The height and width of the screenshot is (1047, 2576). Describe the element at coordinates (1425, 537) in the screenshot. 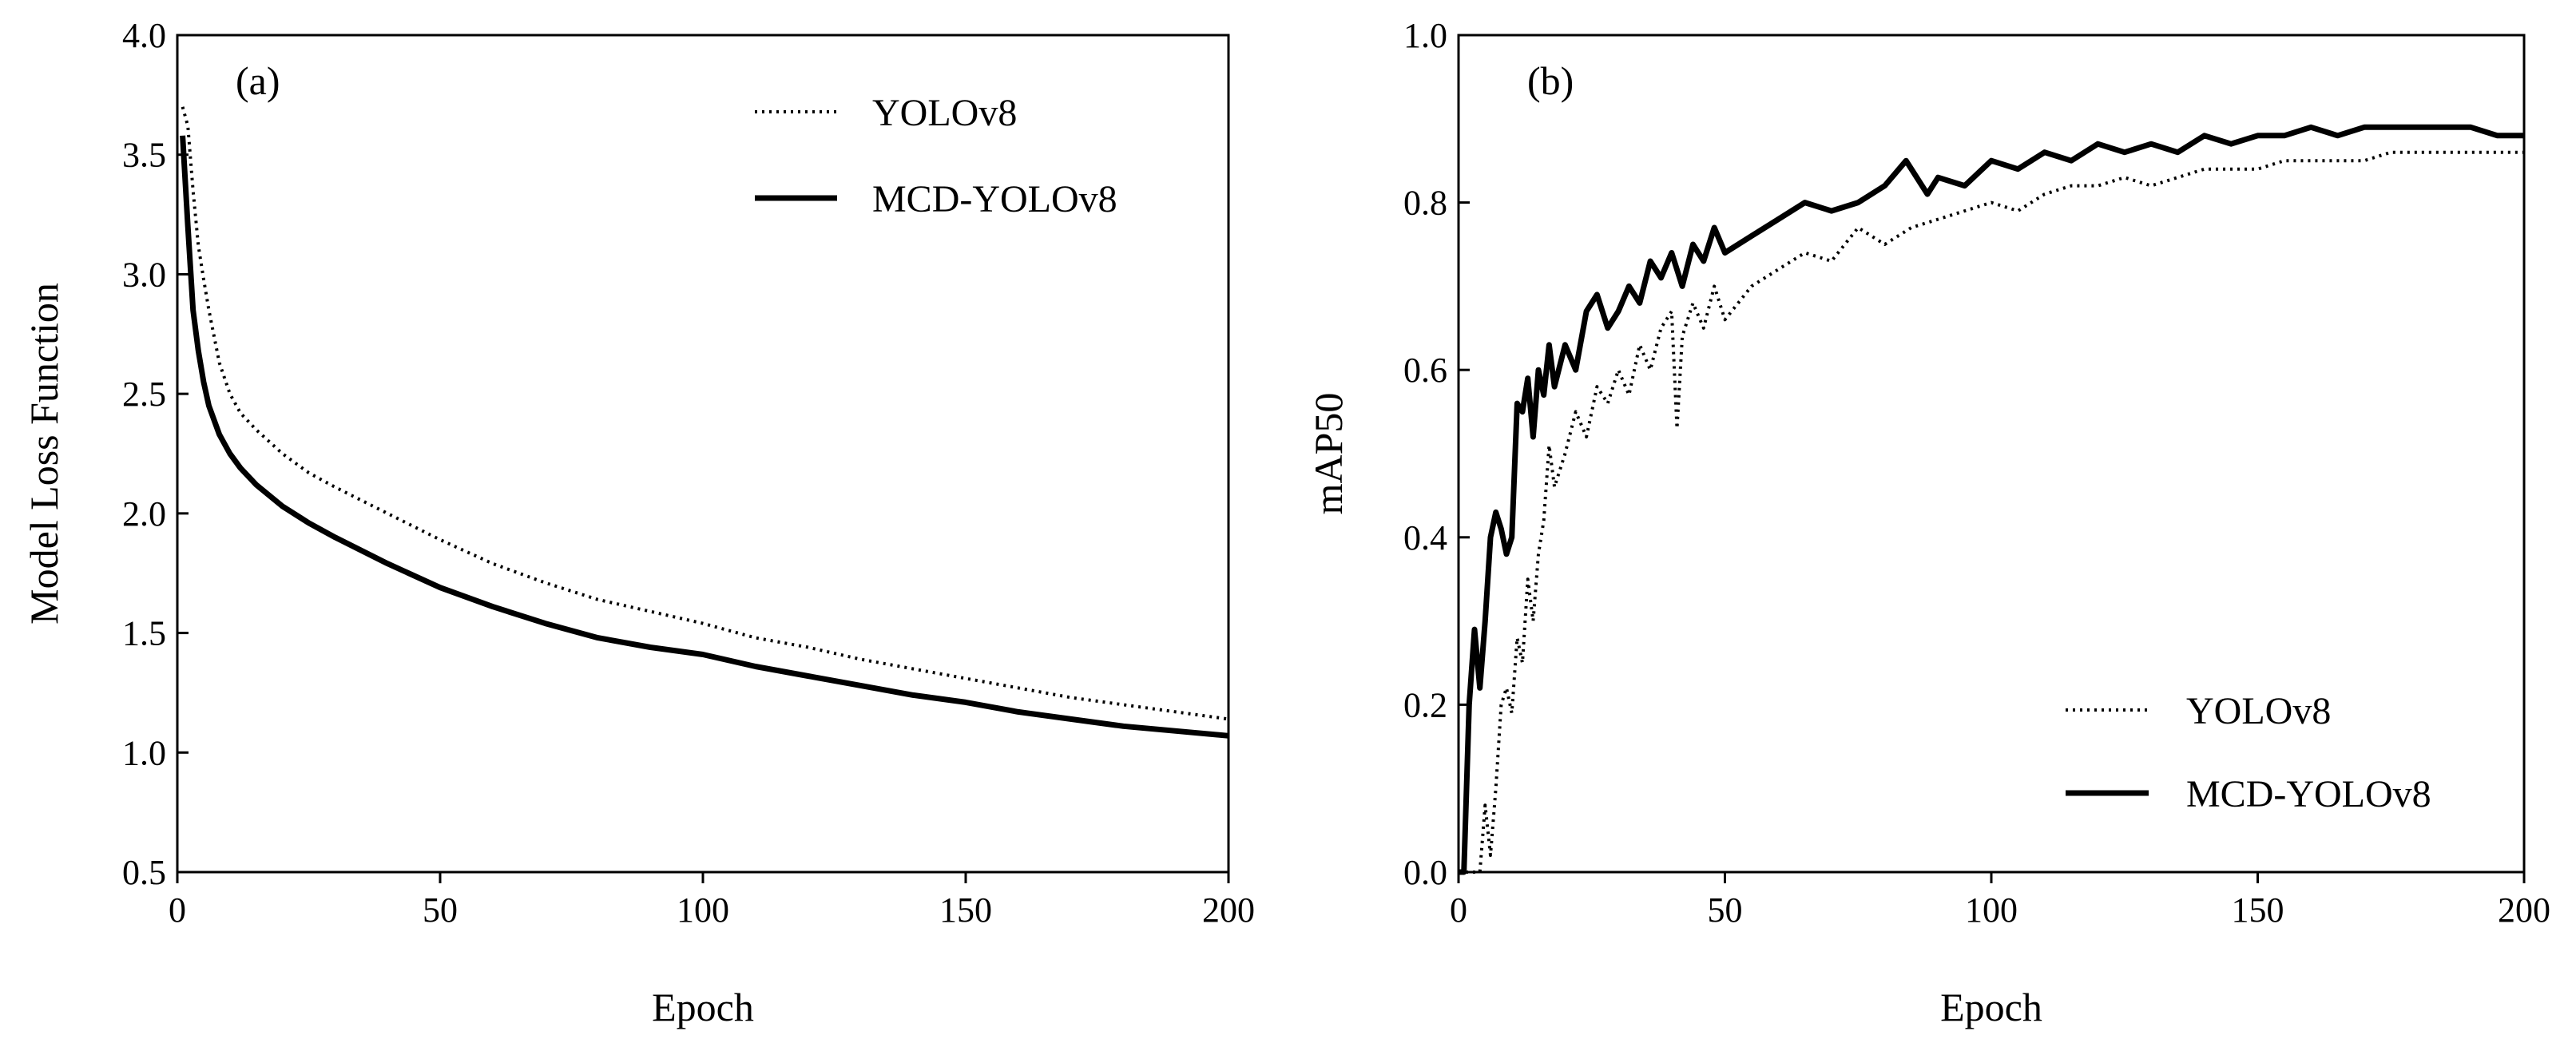

I see `y-tick-label: 0.4` at that location.